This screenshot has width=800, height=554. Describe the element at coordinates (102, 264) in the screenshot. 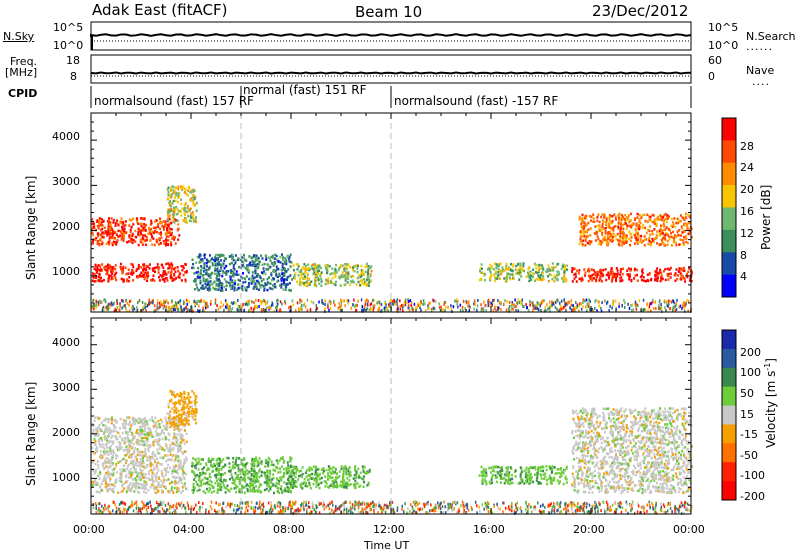

I see `power-region-0-pixel` at that location.